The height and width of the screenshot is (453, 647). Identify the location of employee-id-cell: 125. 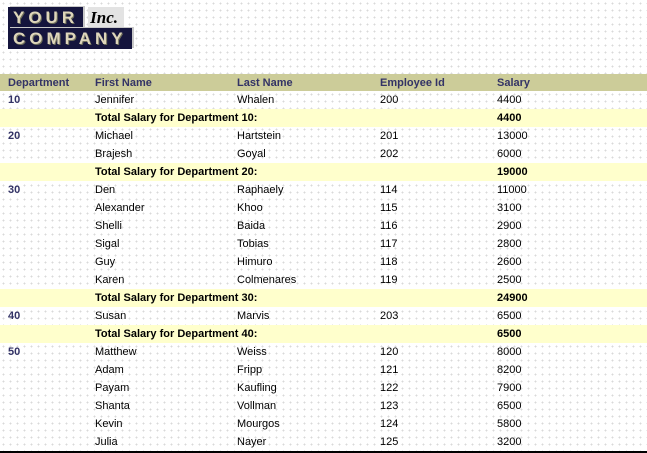
(389, 442).